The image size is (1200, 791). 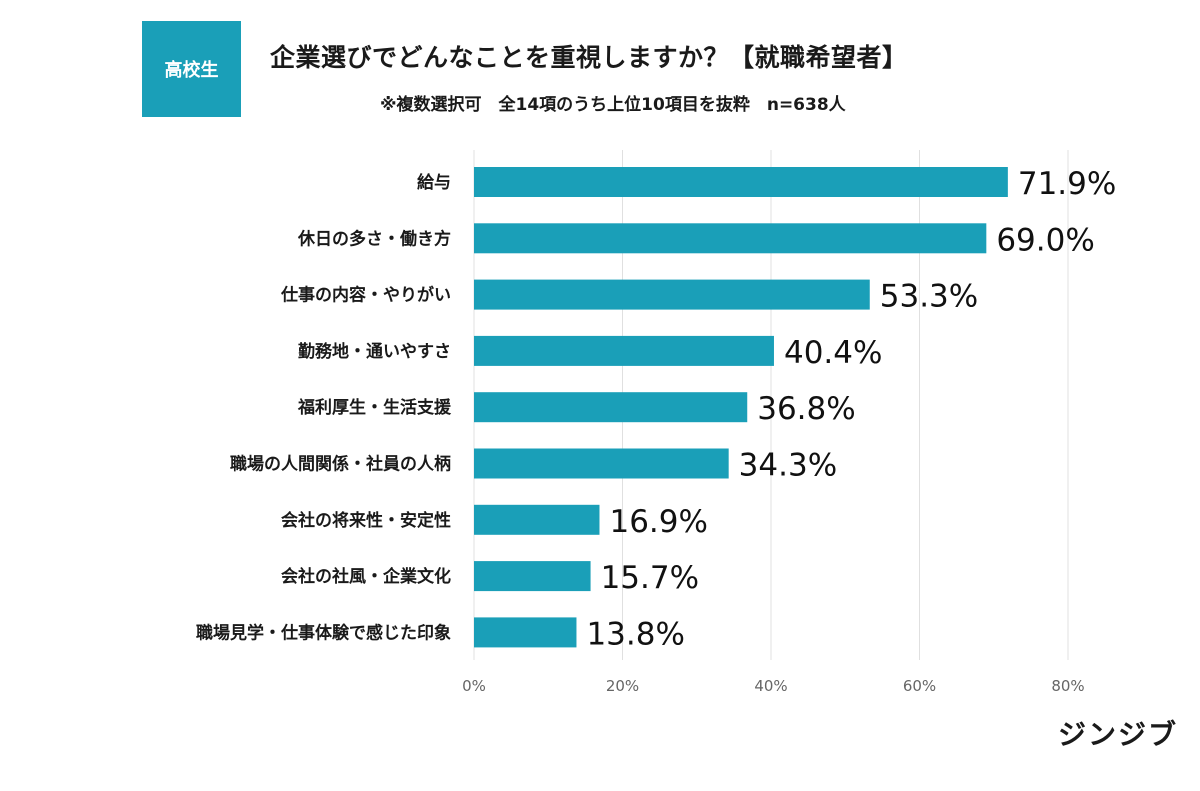 I want to click on value-label: 53.3%, so click(x=929, y=297).